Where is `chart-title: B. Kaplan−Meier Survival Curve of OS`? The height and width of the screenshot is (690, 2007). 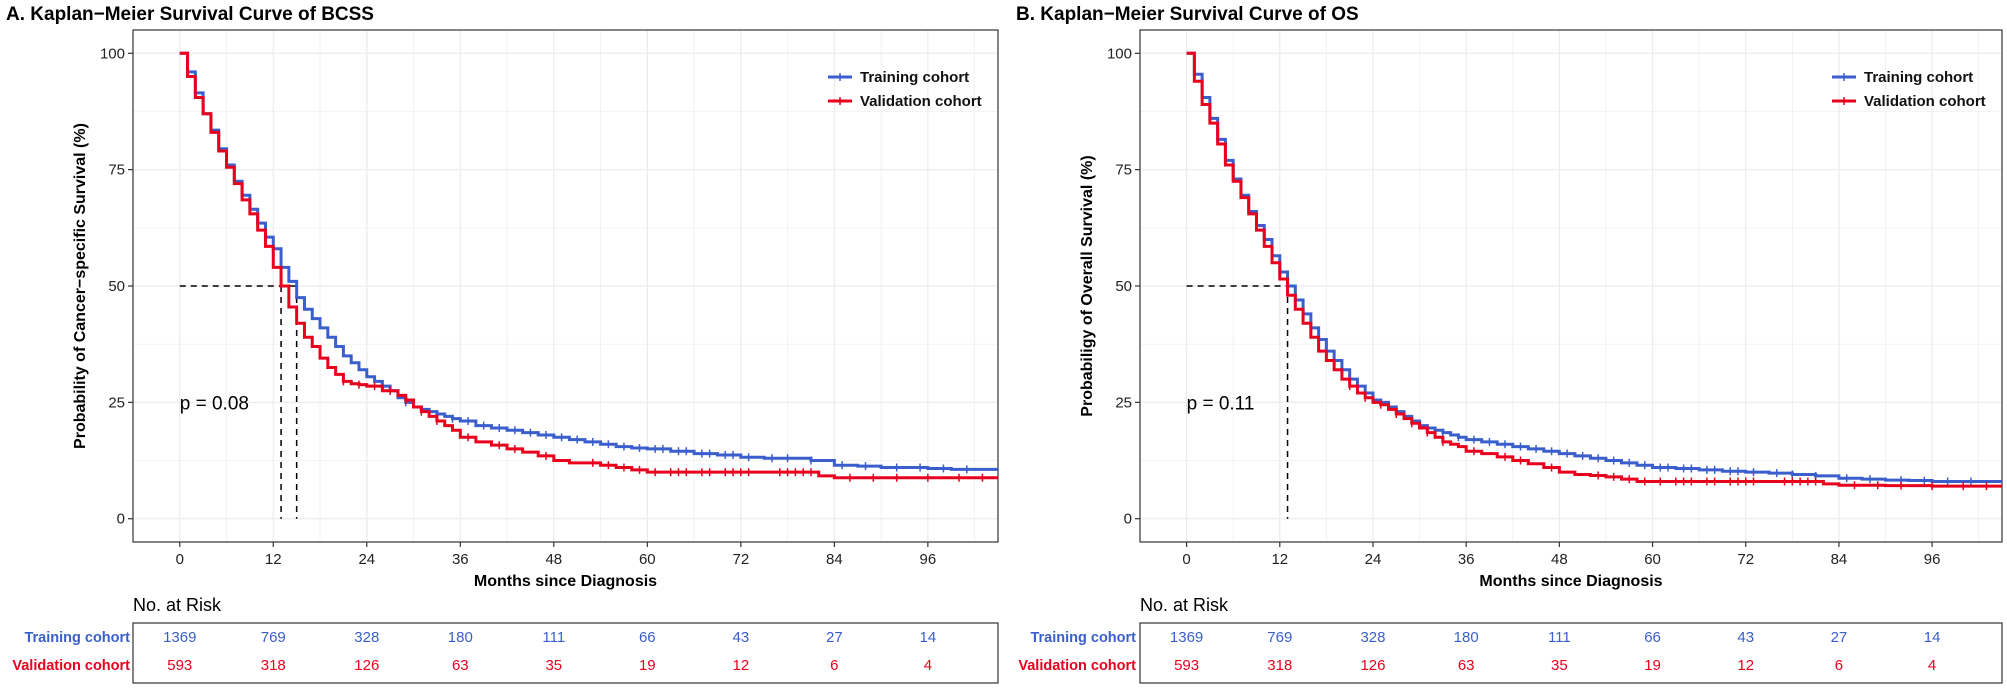
chart-title: B. Kaplan−Meier Survival Curve of OS is located at coordinates (1187, 14).